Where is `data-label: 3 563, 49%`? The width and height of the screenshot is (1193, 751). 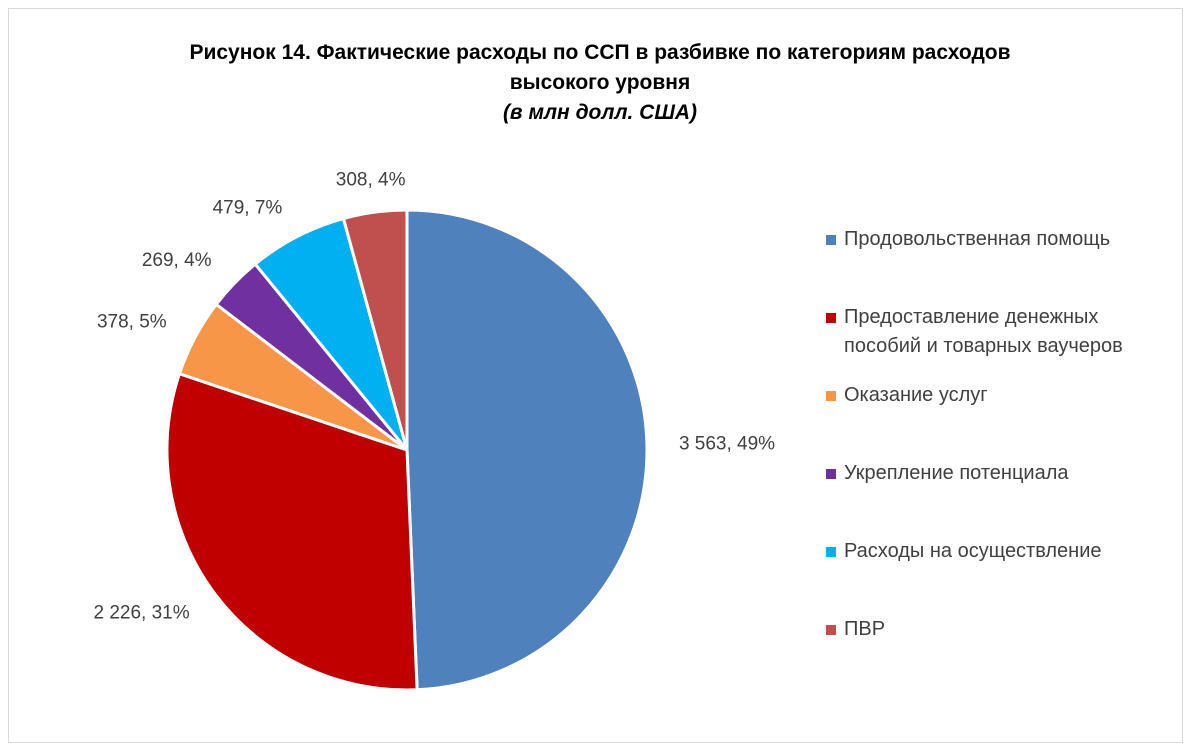
data-label: 3 563, 49% is located at coordinates (727, 443).